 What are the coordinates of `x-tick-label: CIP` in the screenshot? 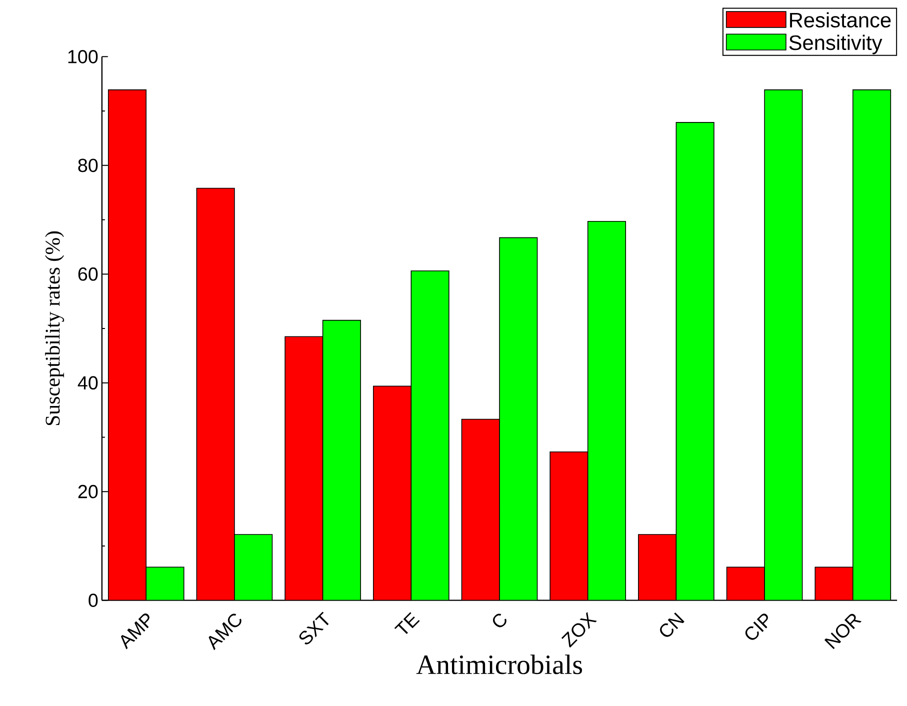 It's located at (756, 627).